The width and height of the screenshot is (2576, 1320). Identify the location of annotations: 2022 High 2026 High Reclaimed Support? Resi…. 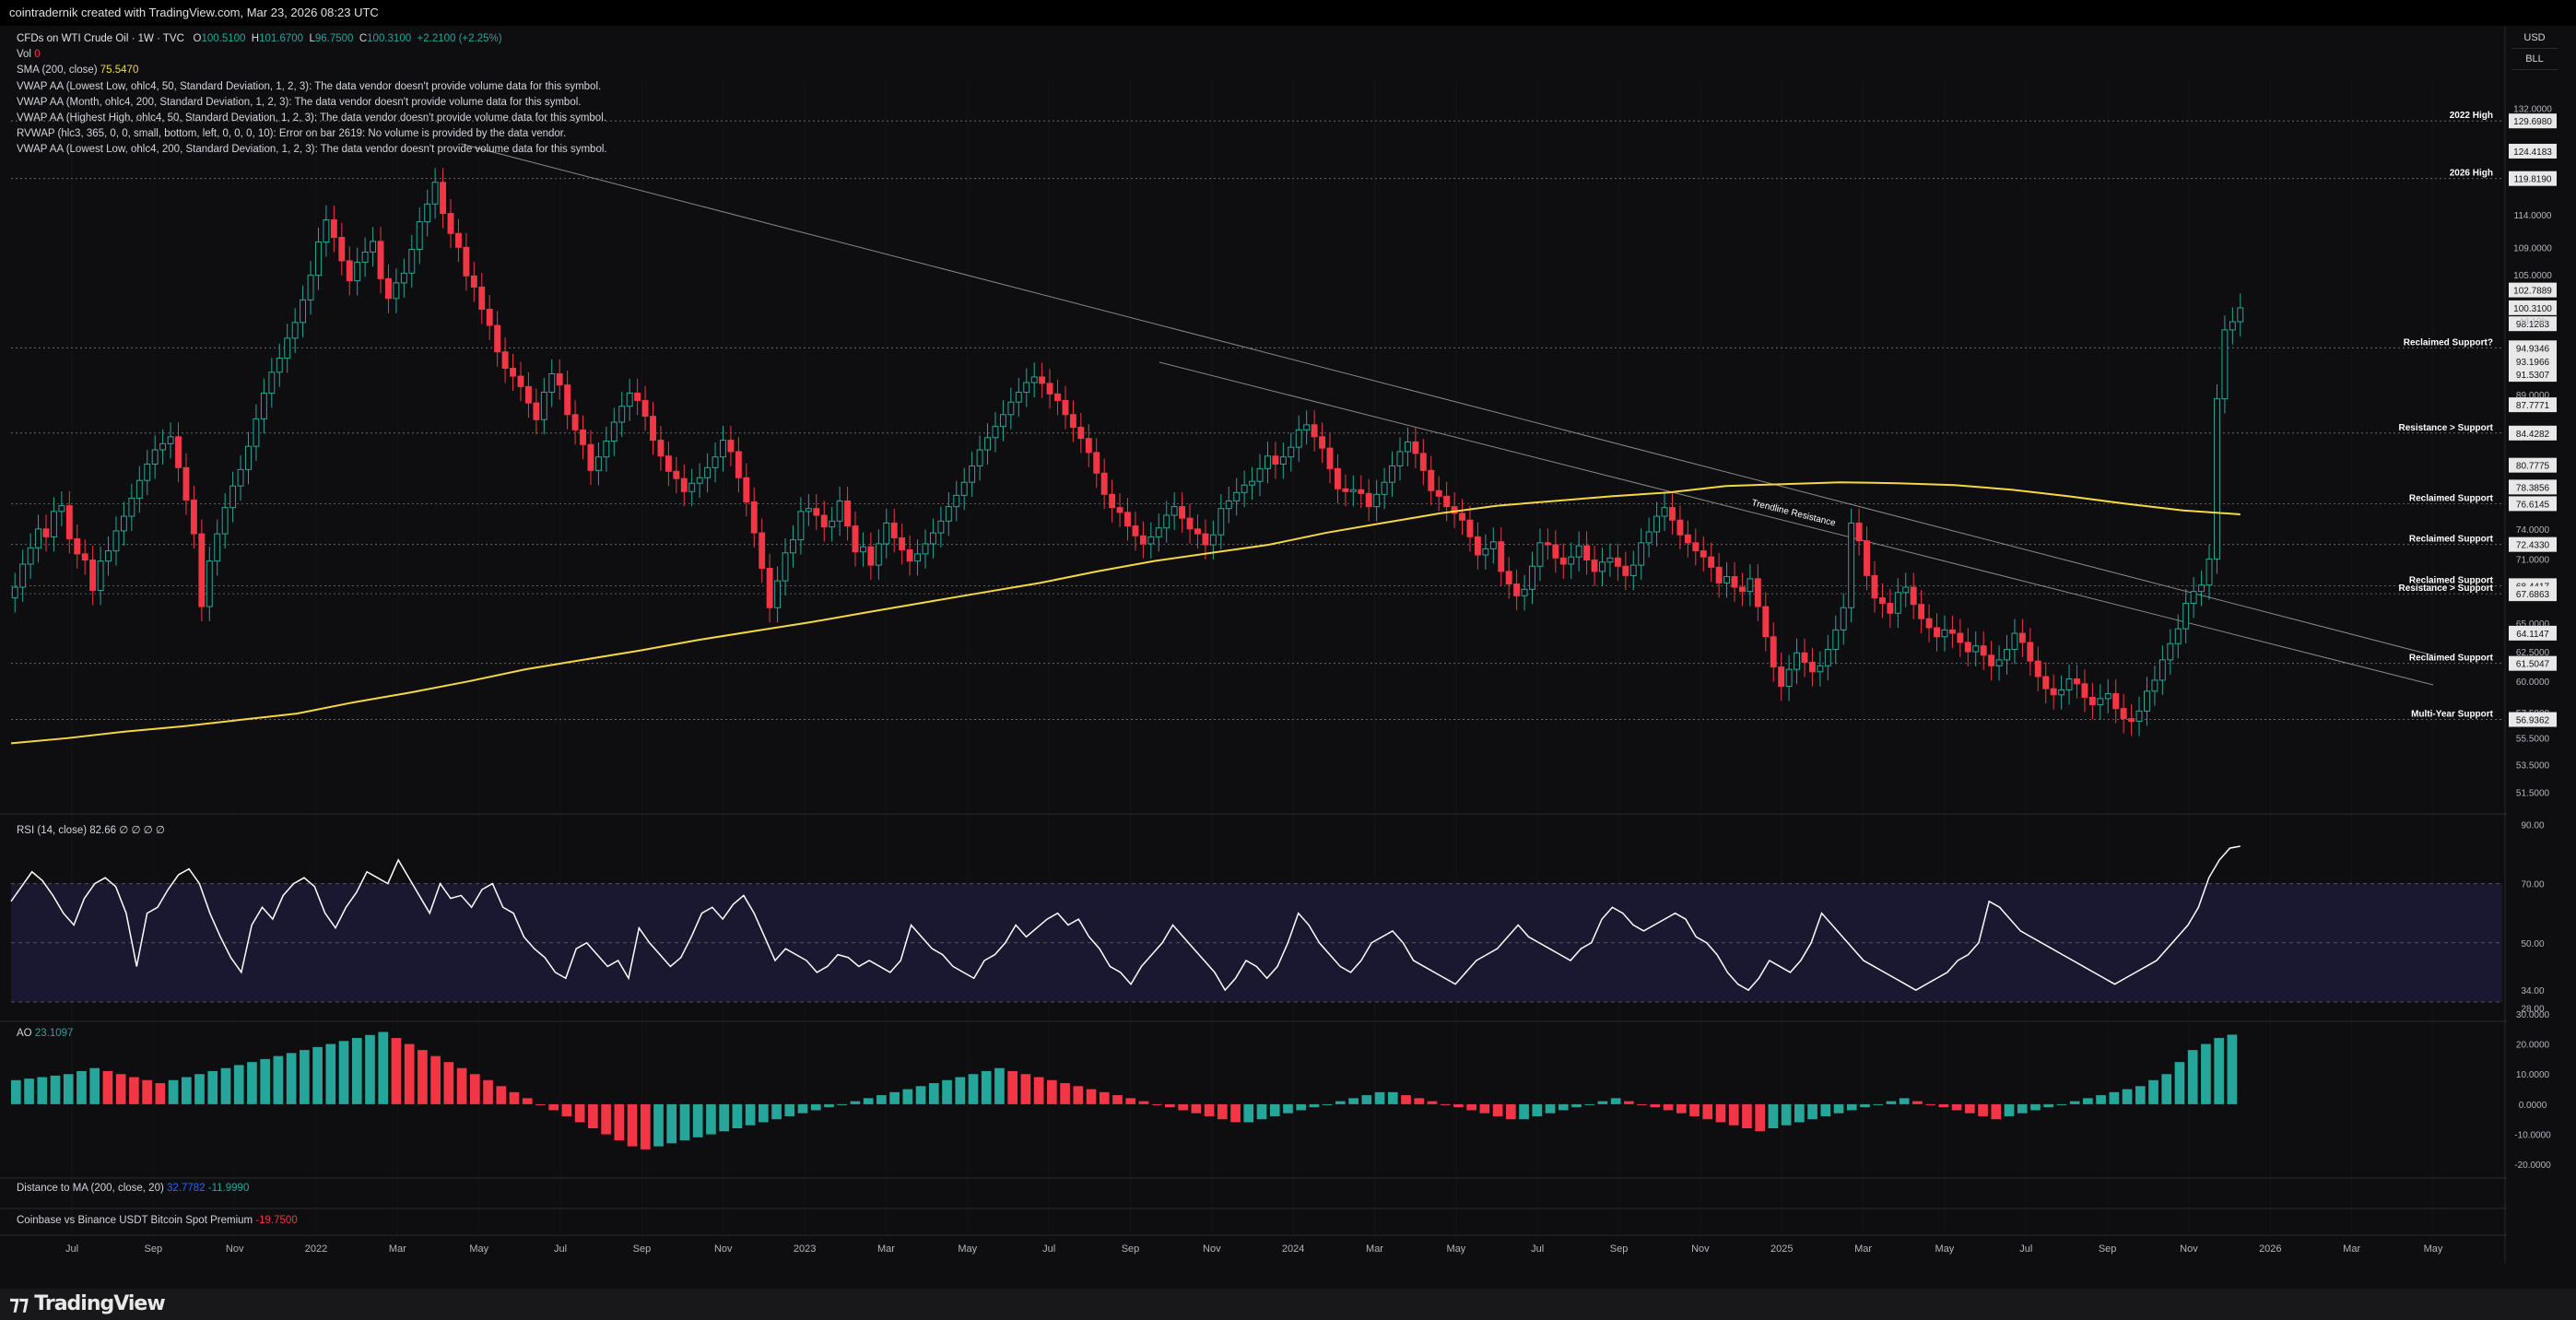
(2121, 415).